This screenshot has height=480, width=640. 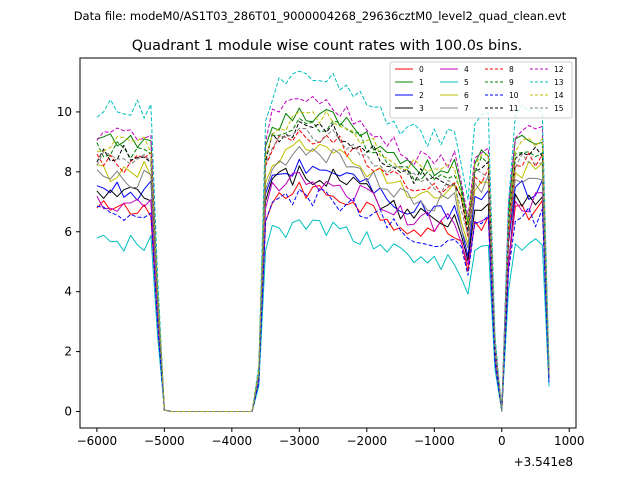 I want to click on legend-label-10: 10, so click(x=514, y=95).